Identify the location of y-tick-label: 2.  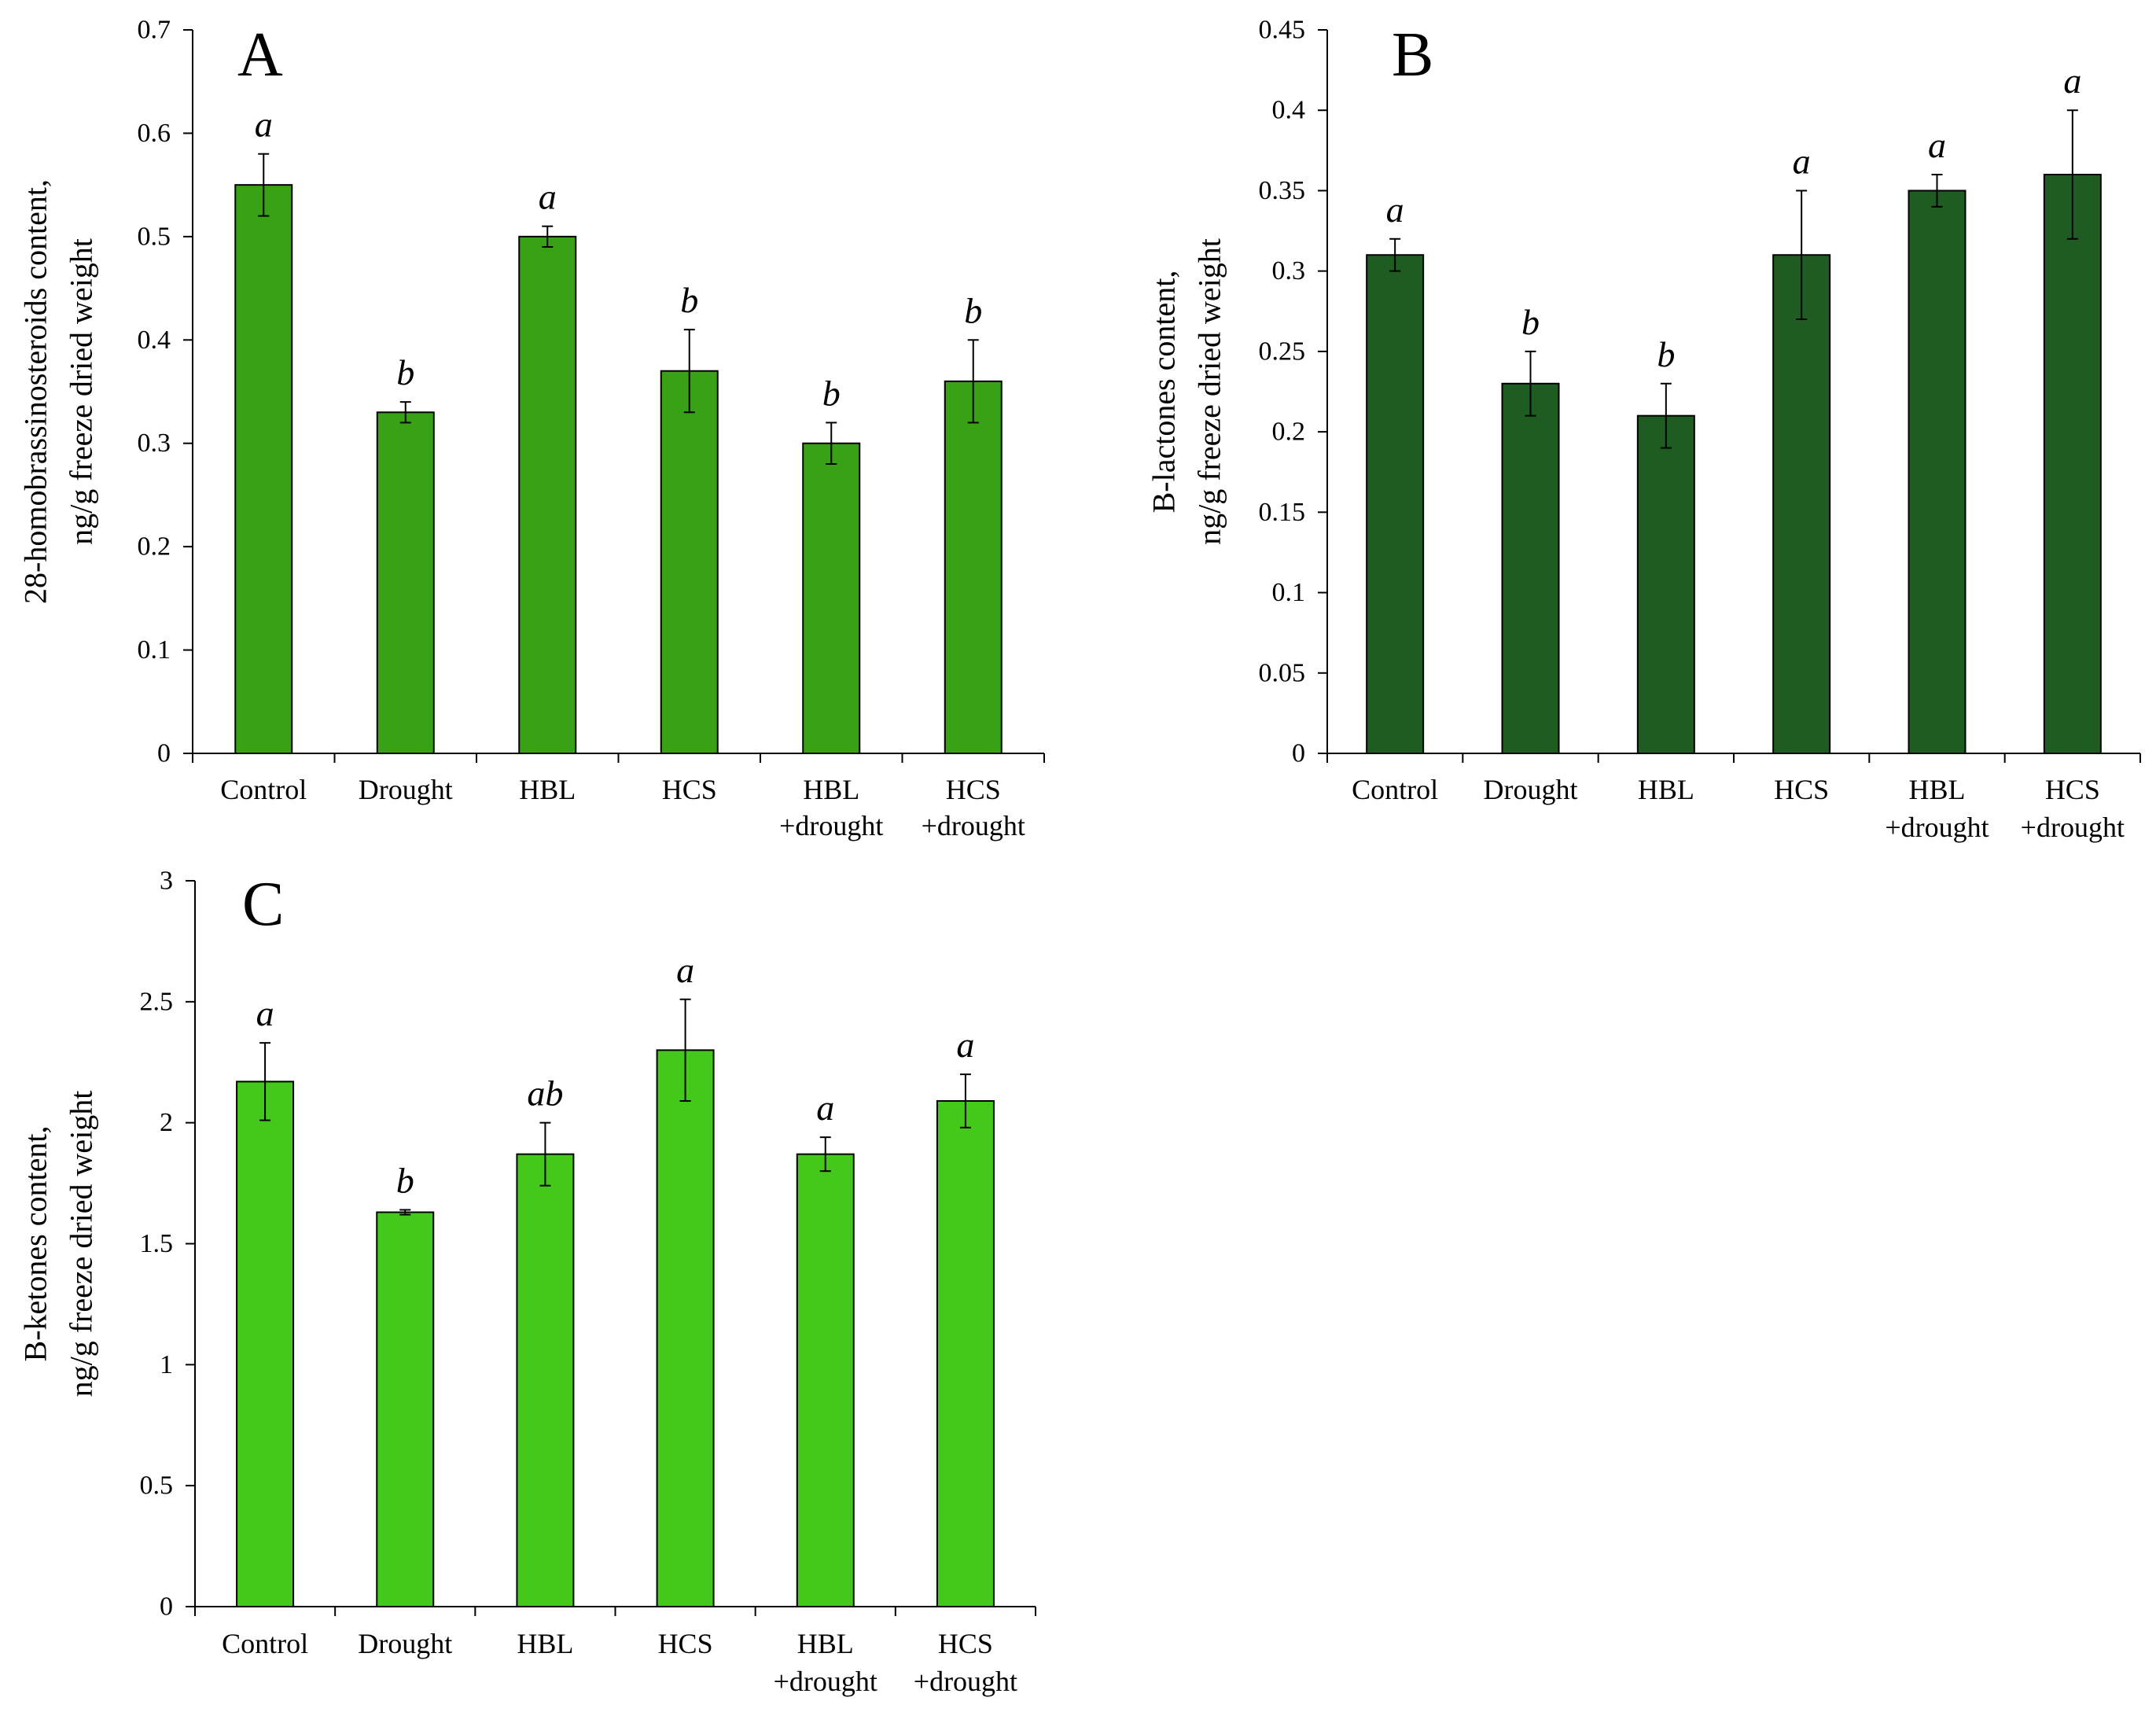
(166, 1122).